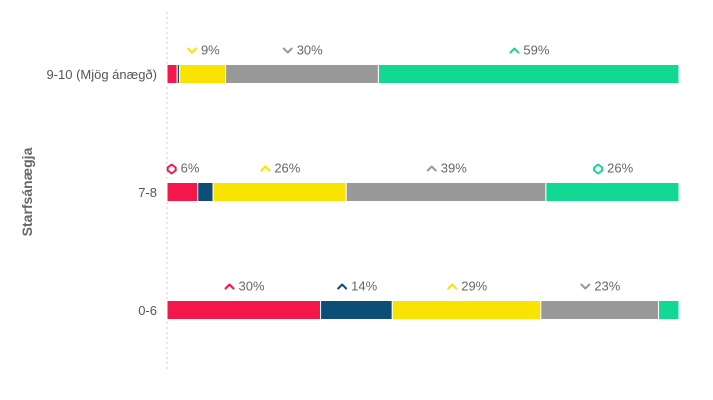 This screenshot has height=400, width=713. What do you see at coordinates (536, 50) in the screenshot?
I see `data-label-text: 59%` at bounding box center [536, 50].